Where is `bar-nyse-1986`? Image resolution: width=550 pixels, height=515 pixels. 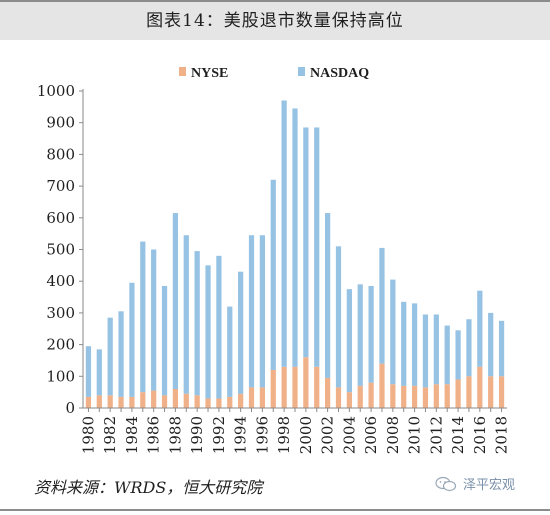
bar-nyse-1986 is located at coordinates (154, 399).